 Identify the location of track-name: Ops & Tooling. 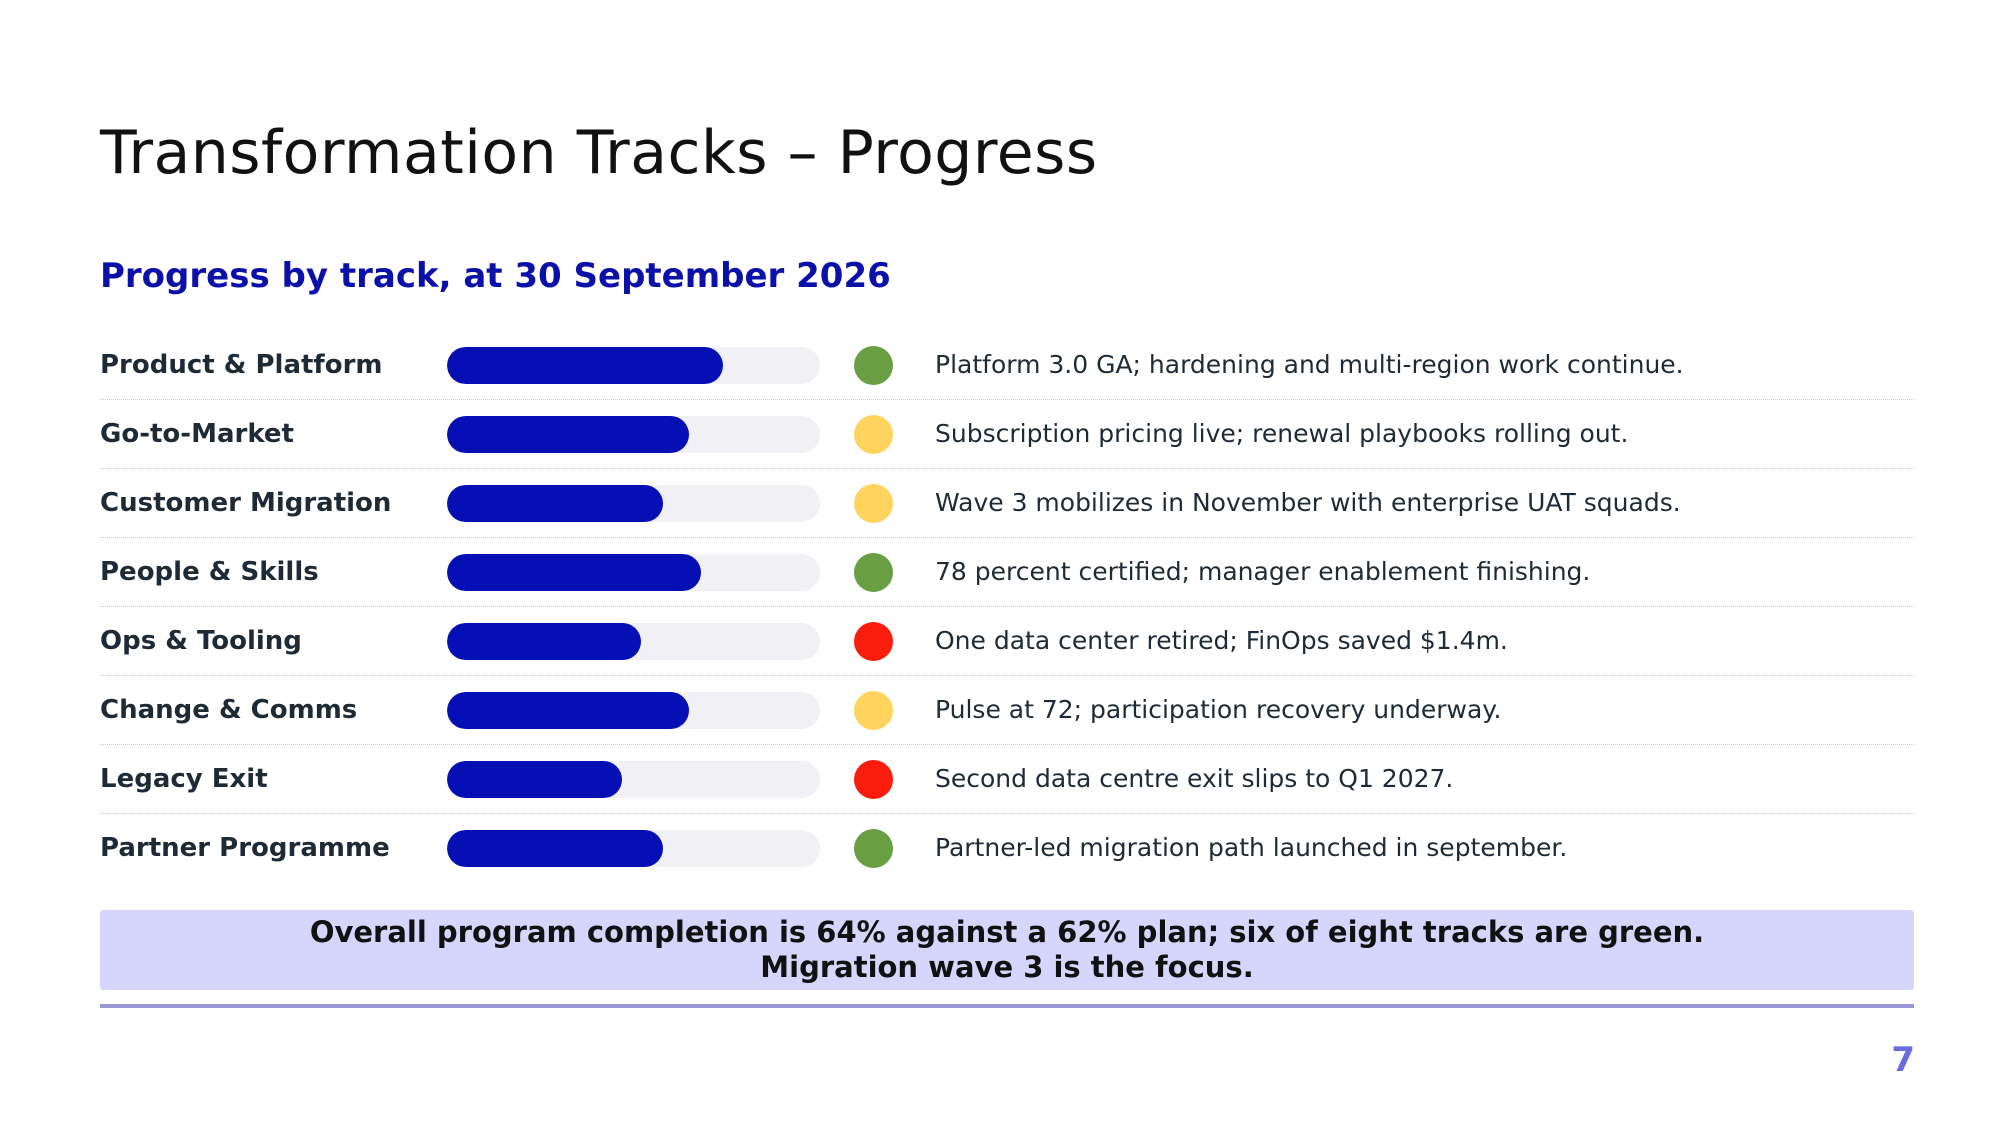
(201, 641).